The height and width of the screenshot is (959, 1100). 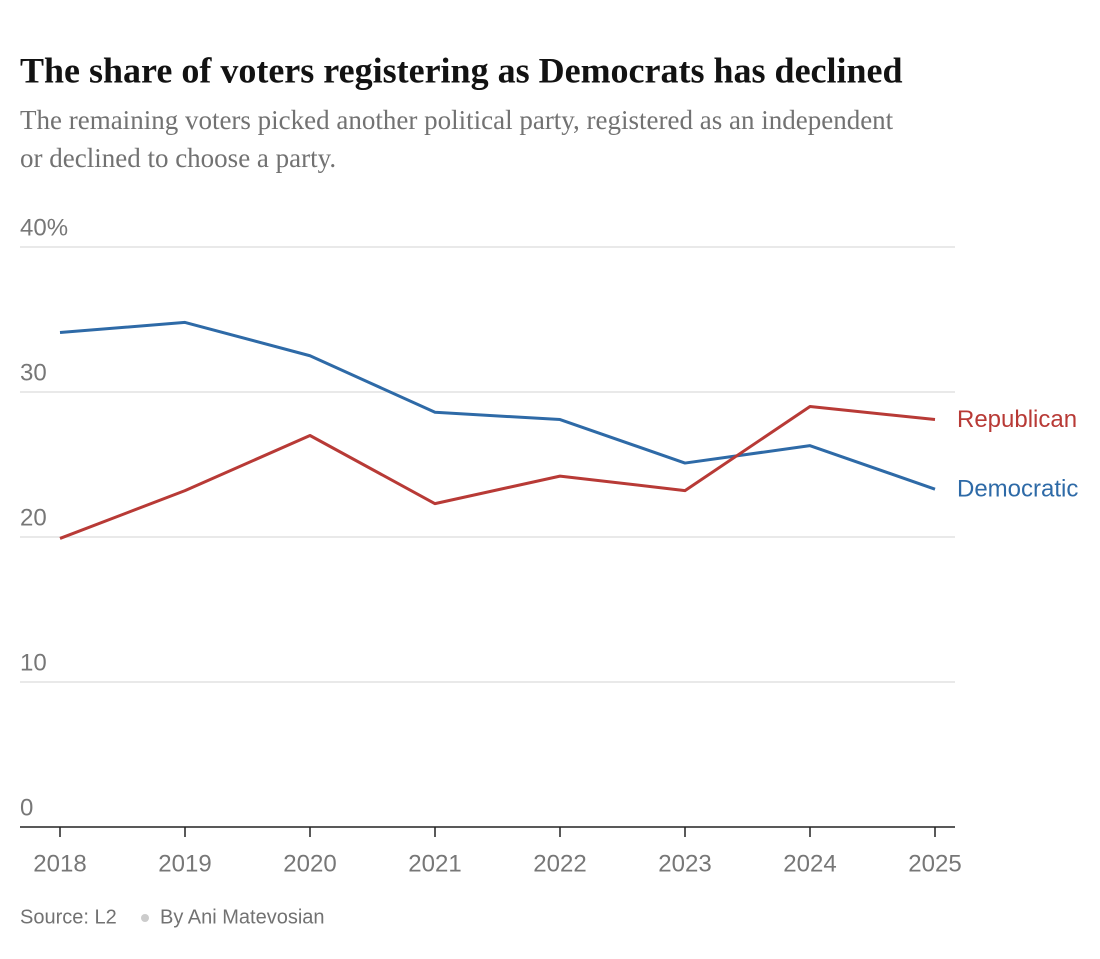 What do you see at coordinates (1017, 488) in the screenshot?
I see `series-label: Democratic` at bounding box center [1017, 488].